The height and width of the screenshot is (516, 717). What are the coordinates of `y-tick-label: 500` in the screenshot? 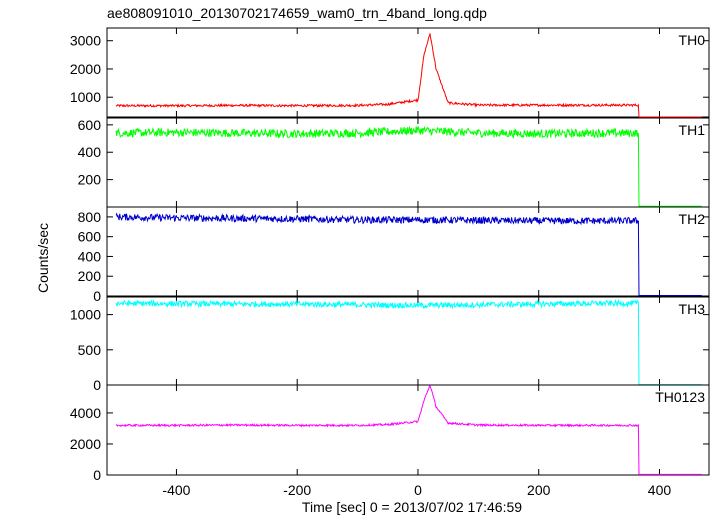 It's located at (90, 350).